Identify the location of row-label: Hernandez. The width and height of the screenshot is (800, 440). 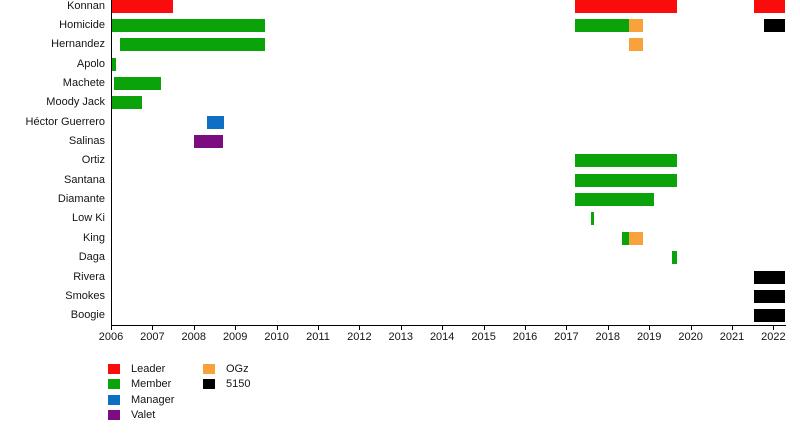
(78, 44).